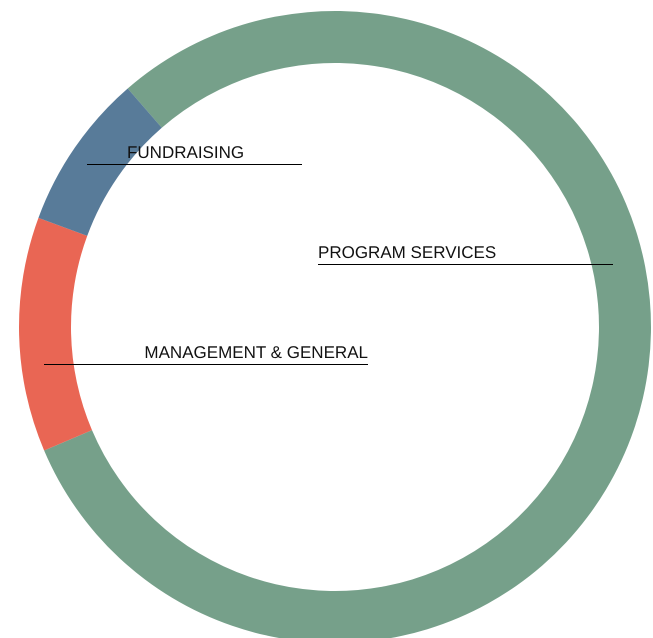  Describe the element at coordinates (256, 352) in the screenshot. I see `slice-label: MANAGEMENT & GENERAL` at that location.